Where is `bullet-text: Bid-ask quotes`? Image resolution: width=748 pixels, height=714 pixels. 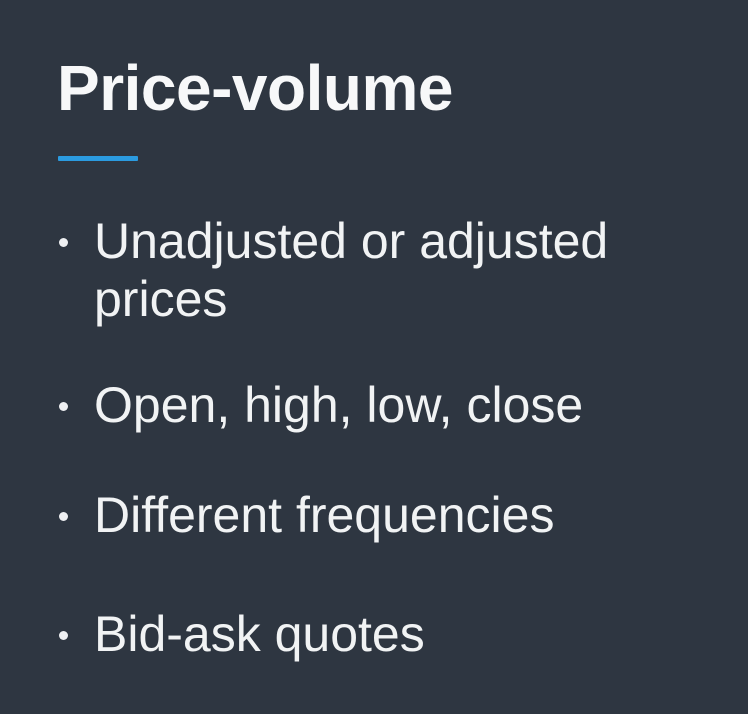 bullet-text: Bid-ask quotes is located at coordinates (259, 634).